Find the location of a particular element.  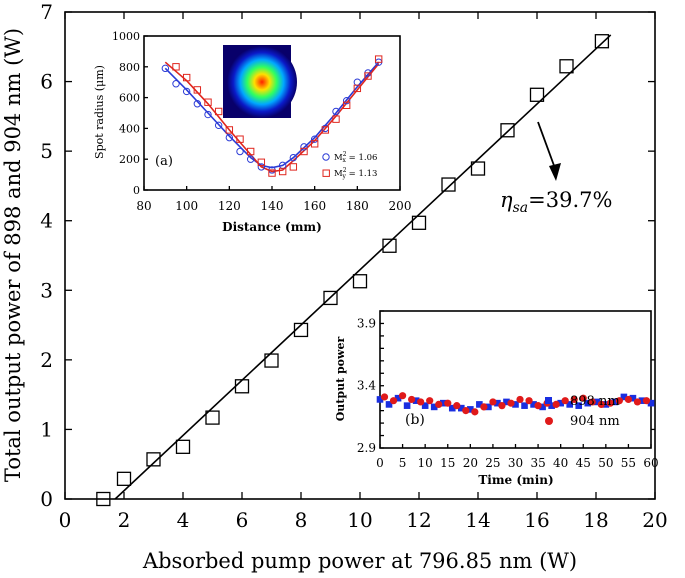

inset-a-x-tick-label: 160 is located at coordinates (314, 206).